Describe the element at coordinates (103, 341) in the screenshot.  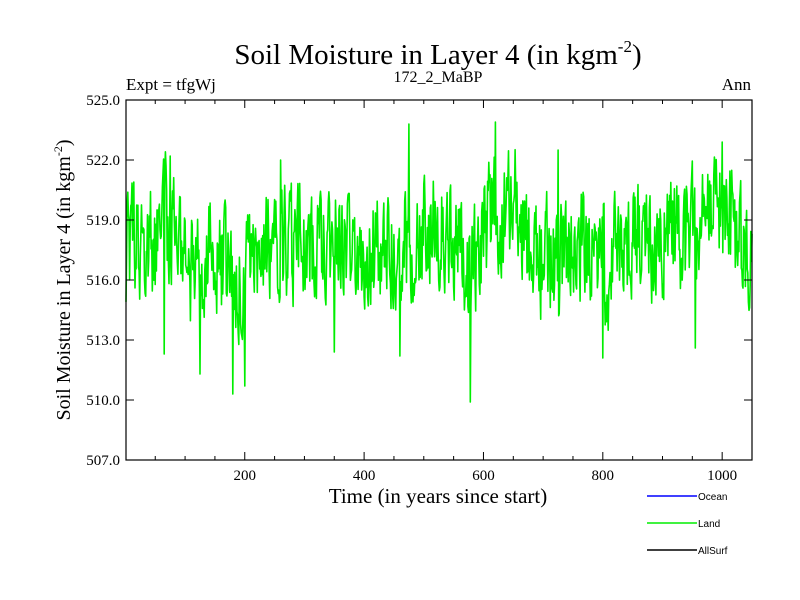
I see `y-tick-label: 513.0` at that location.